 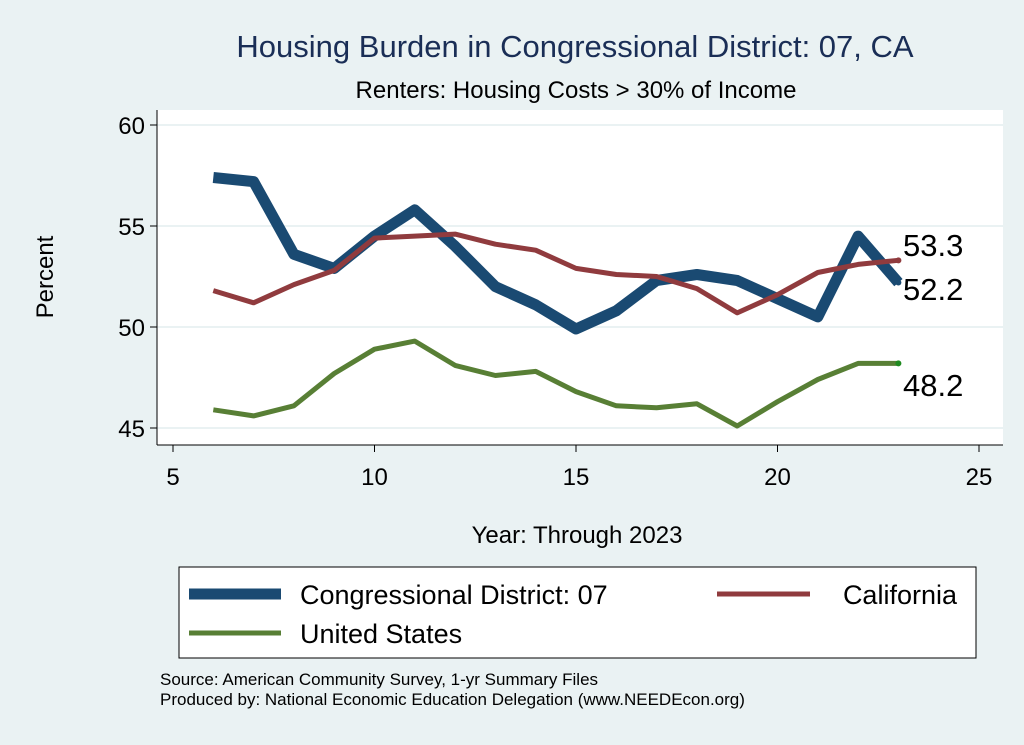 What do you see at coordinates (172, 477) in the screenshot?
I see `x-tick-label-5: 5` at bounding box center [172, 477].